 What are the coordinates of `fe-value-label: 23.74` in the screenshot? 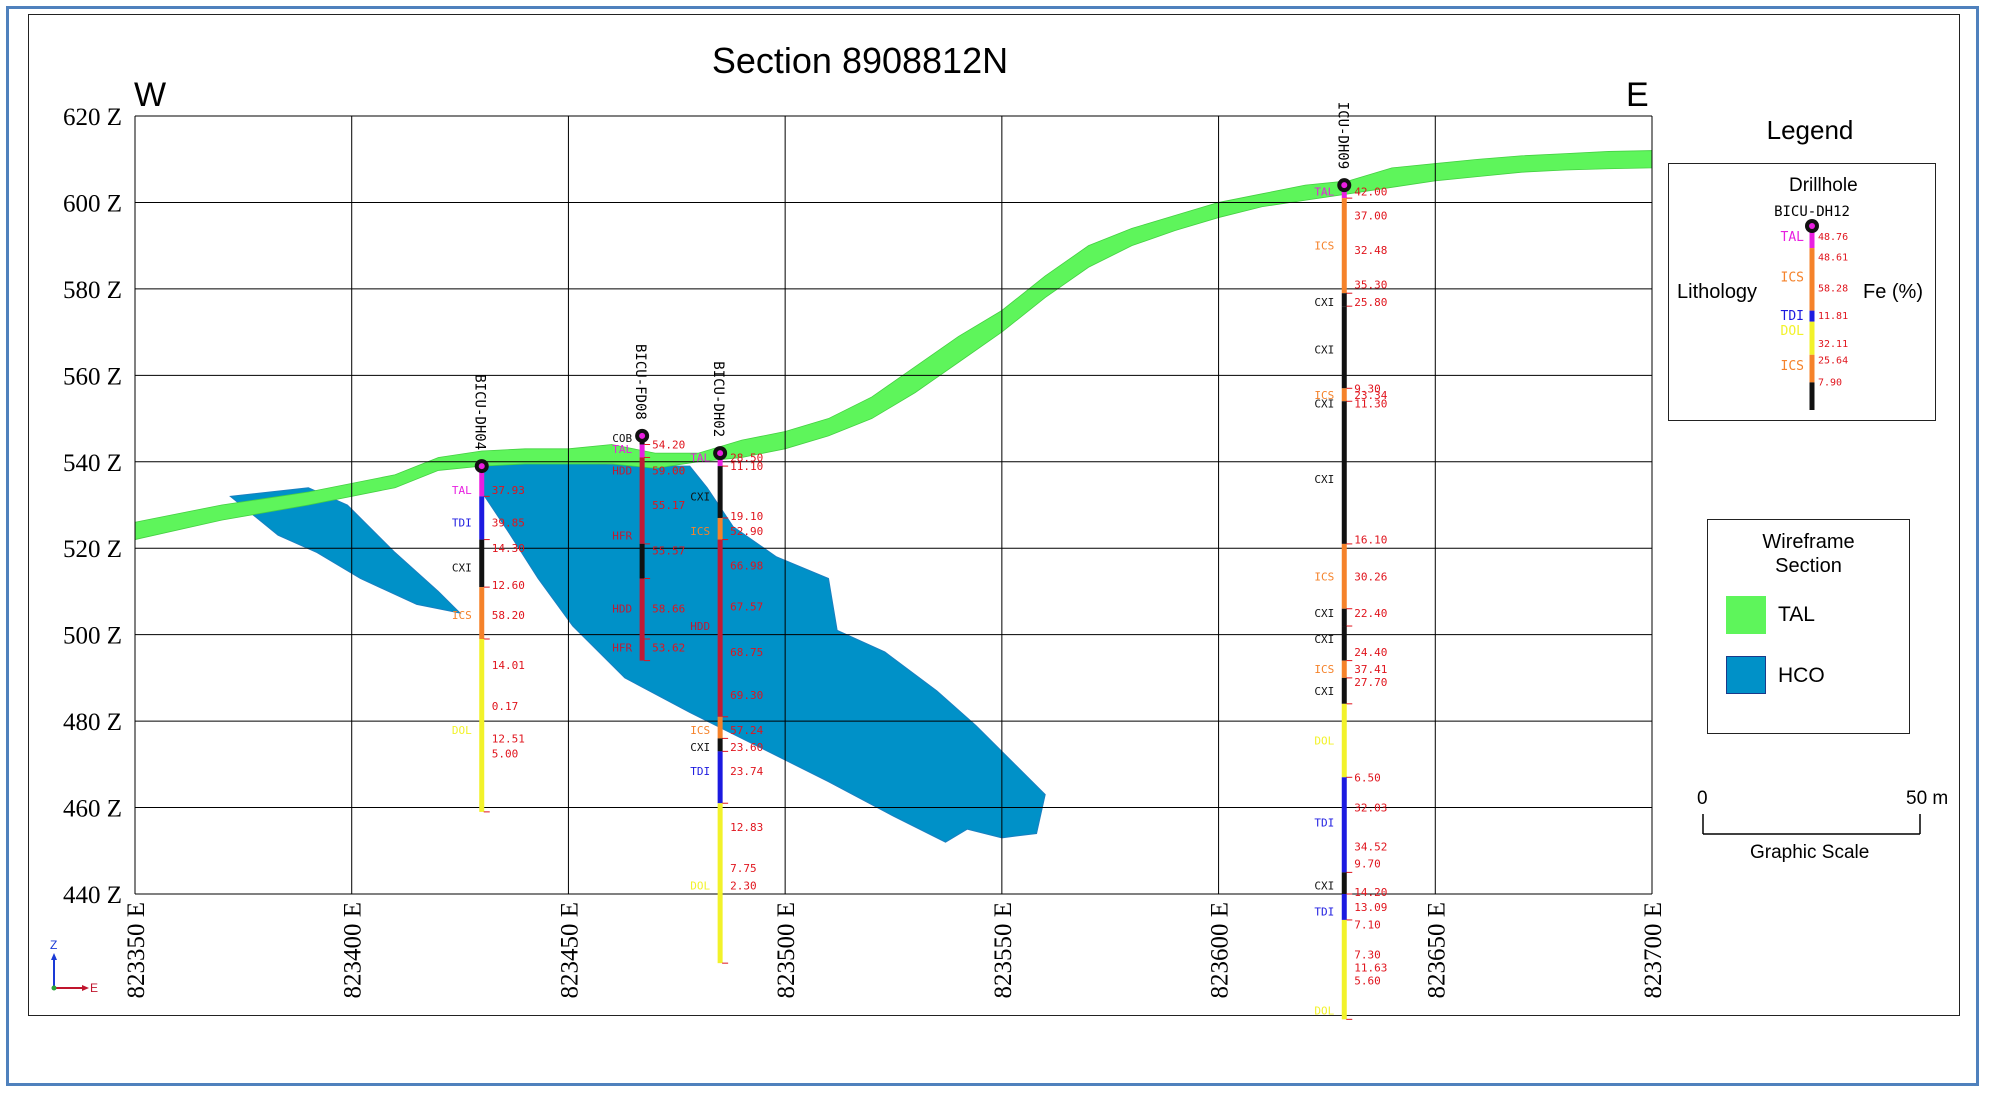 It's located at (746, 771).